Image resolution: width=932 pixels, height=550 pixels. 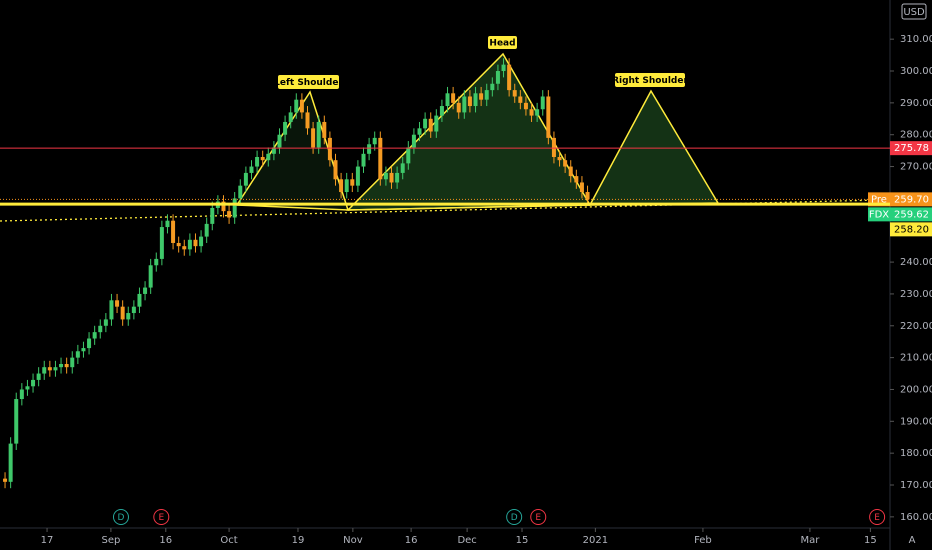 I want to click on auto-scale-button: A, so click(x=912, y=540).